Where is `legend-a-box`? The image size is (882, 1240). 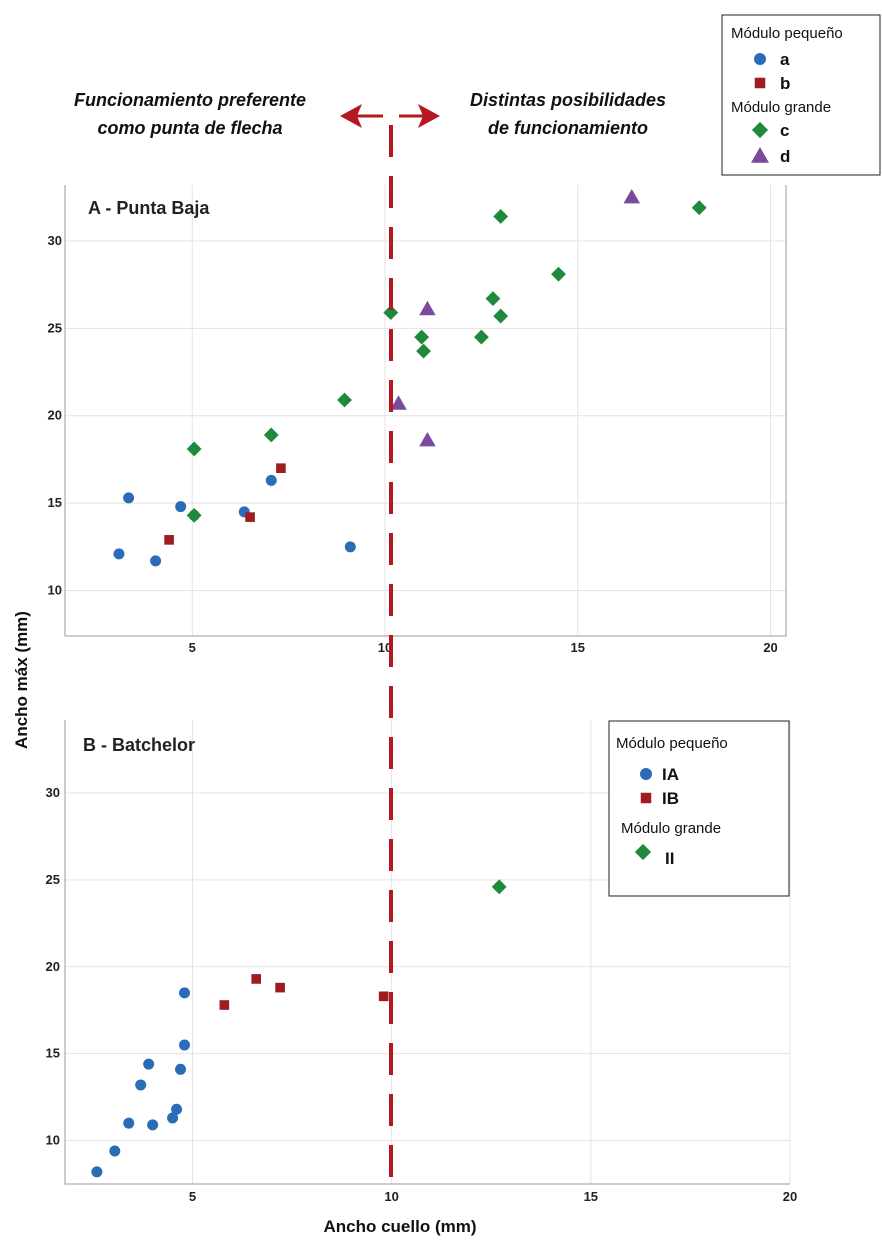
legend-a-box is located at coordinates (801, 95).